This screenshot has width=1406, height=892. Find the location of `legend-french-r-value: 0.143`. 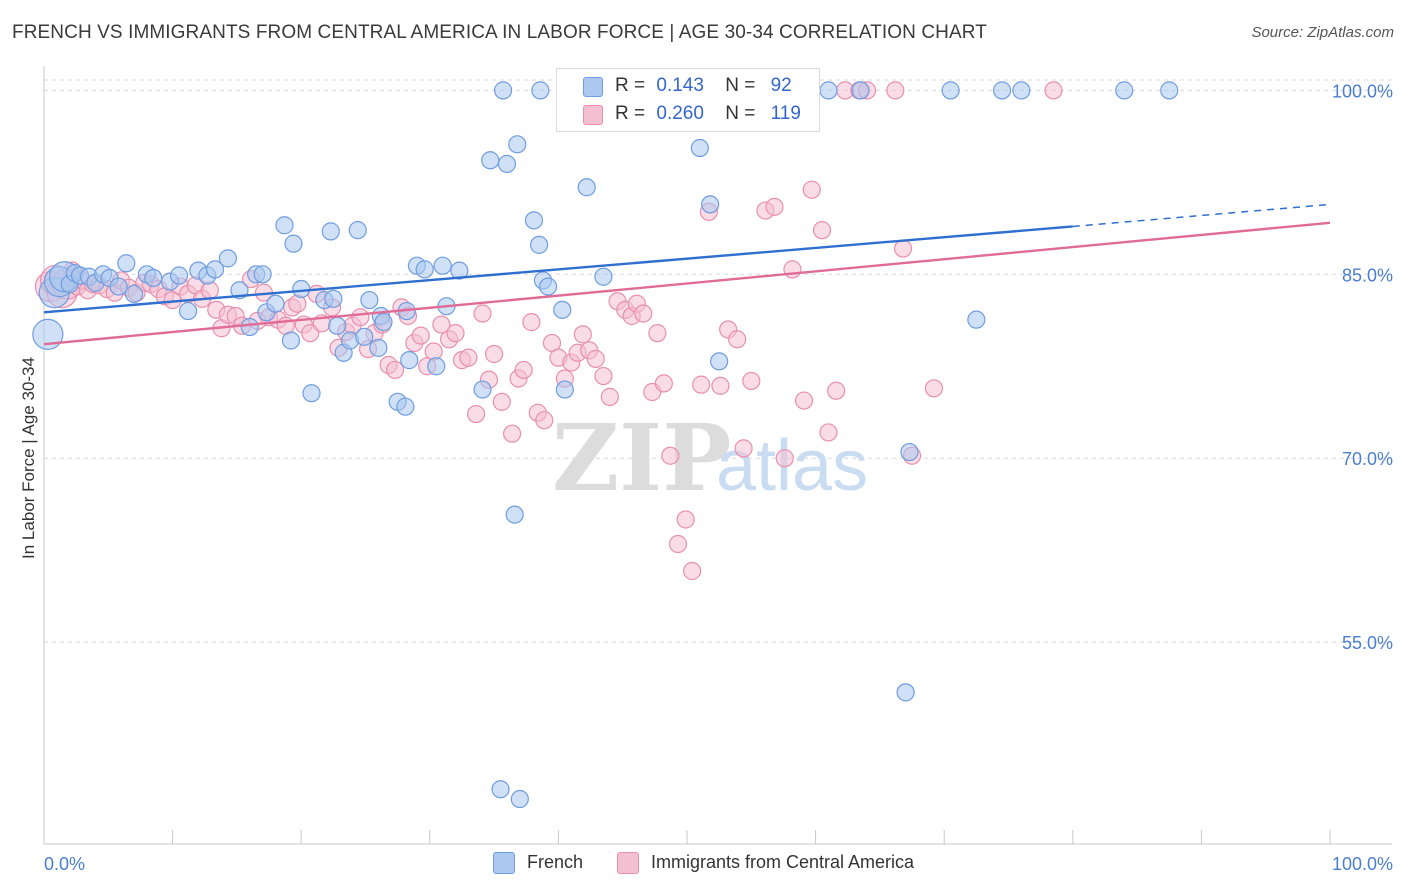

legend-french-r-value: 0.143 is located at coordinates (680, 85).